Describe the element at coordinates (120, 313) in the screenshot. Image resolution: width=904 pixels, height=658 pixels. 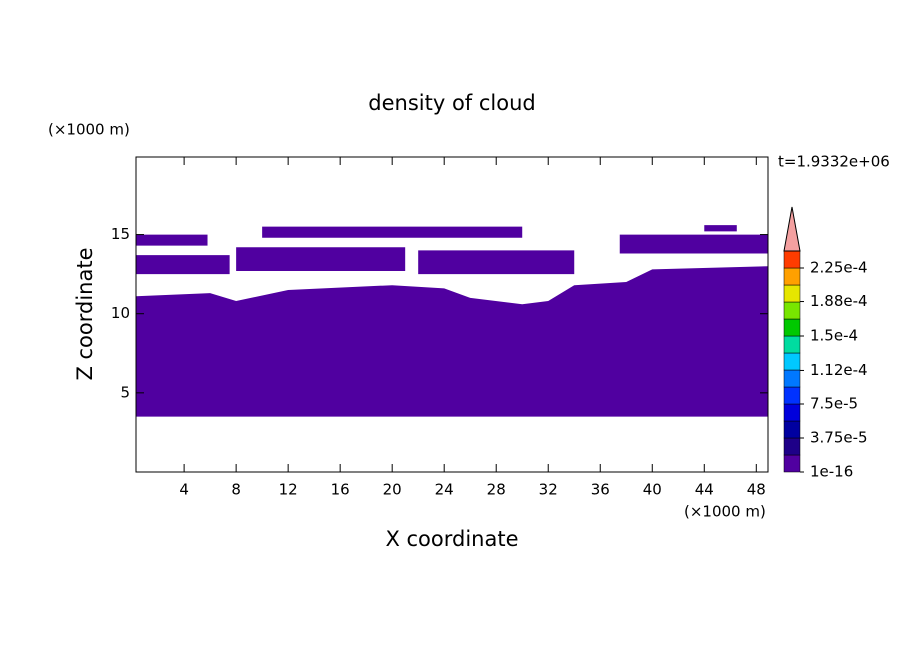
I see `y-tick-label: 10` at that location.